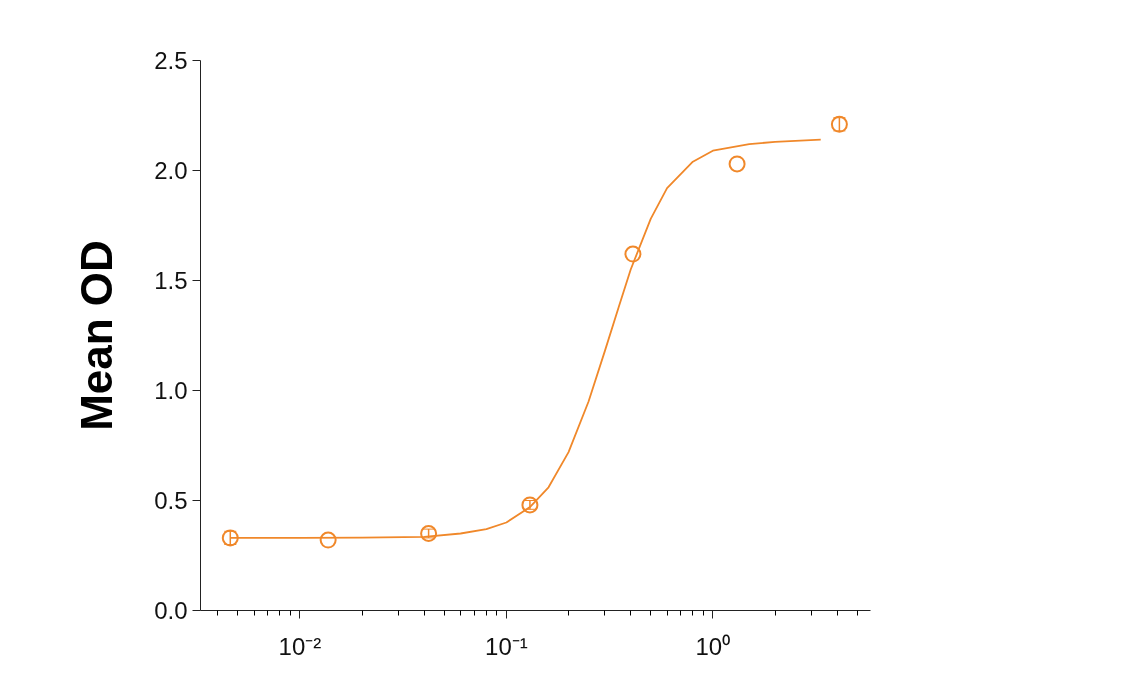 The width and height of the screenshot is (1135, 698). I want to click on y-tick-label: 1.0, so click(171, 390).